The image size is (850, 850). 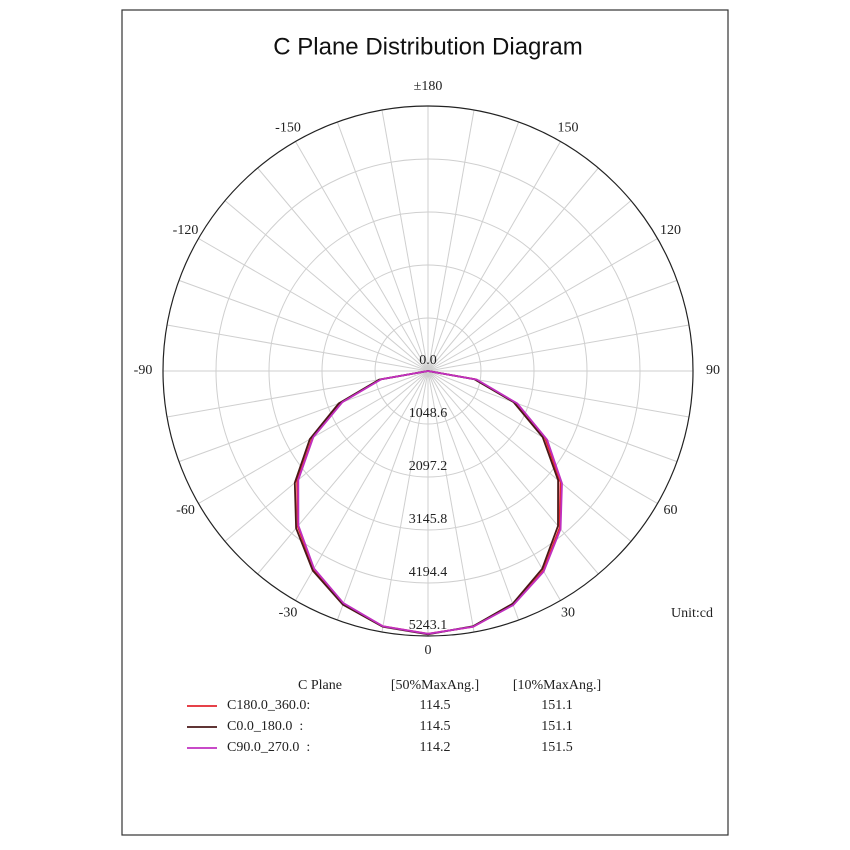 What do you see at coordinates (713, 370) in the screenshot?
I see `theta-tick-label: 90` at bounding box center [713, 370].